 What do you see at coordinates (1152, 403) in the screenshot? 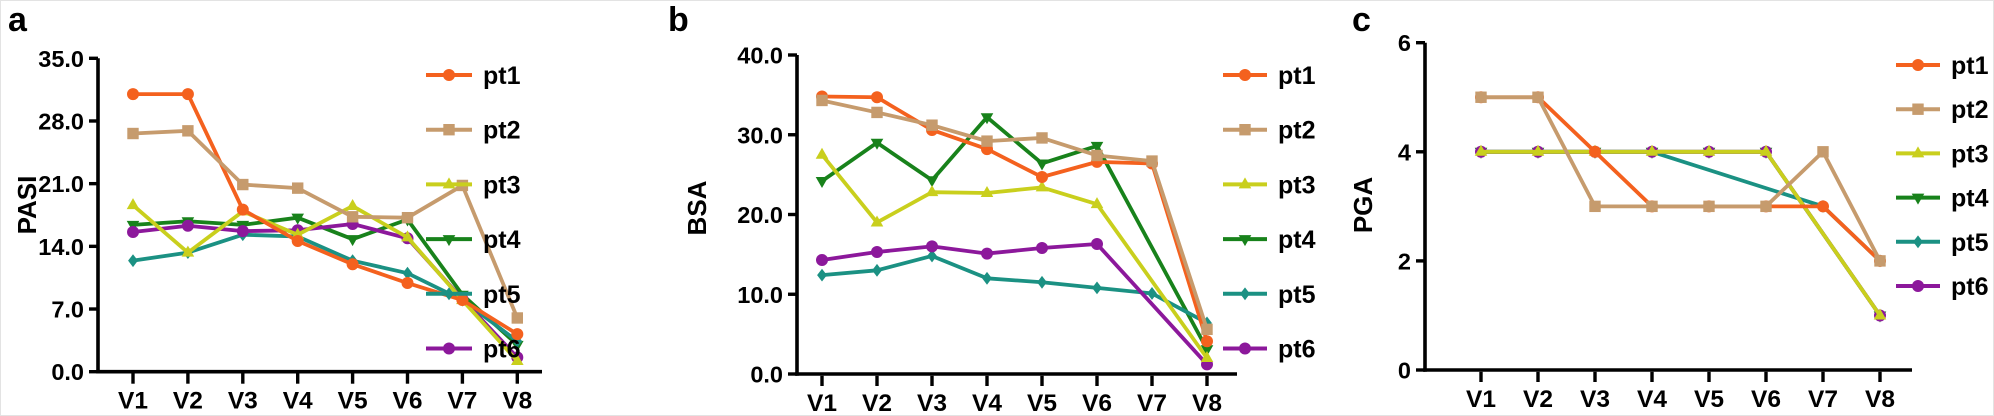
I see `x-tick-label: V7` at bounding box center [1152, 403].